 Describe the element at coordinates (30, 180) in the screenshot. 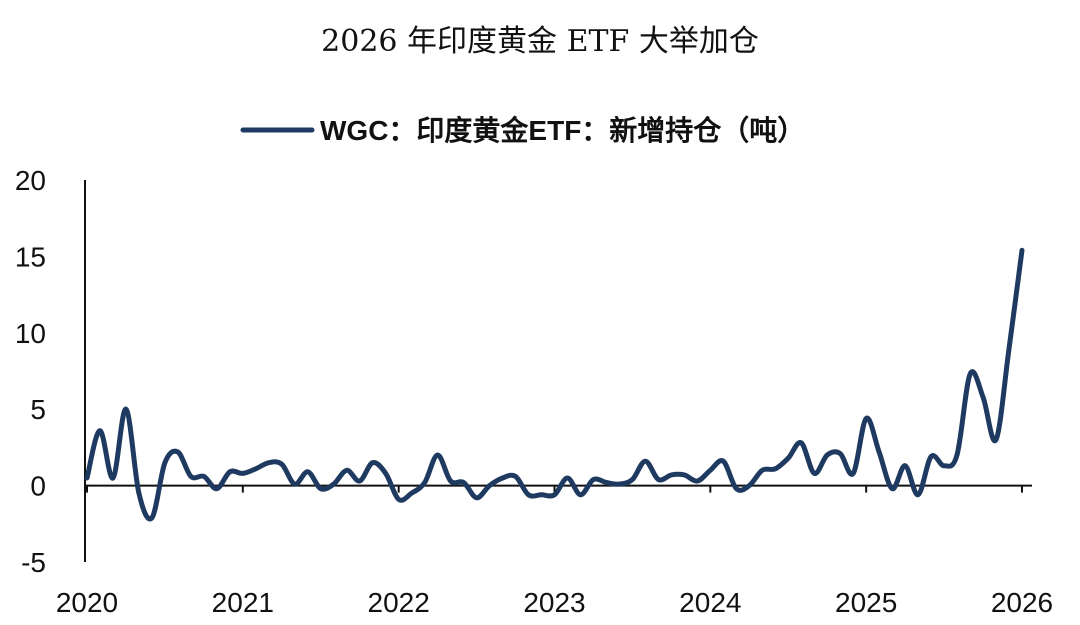

I see `y-tick-label: 20` at that location.